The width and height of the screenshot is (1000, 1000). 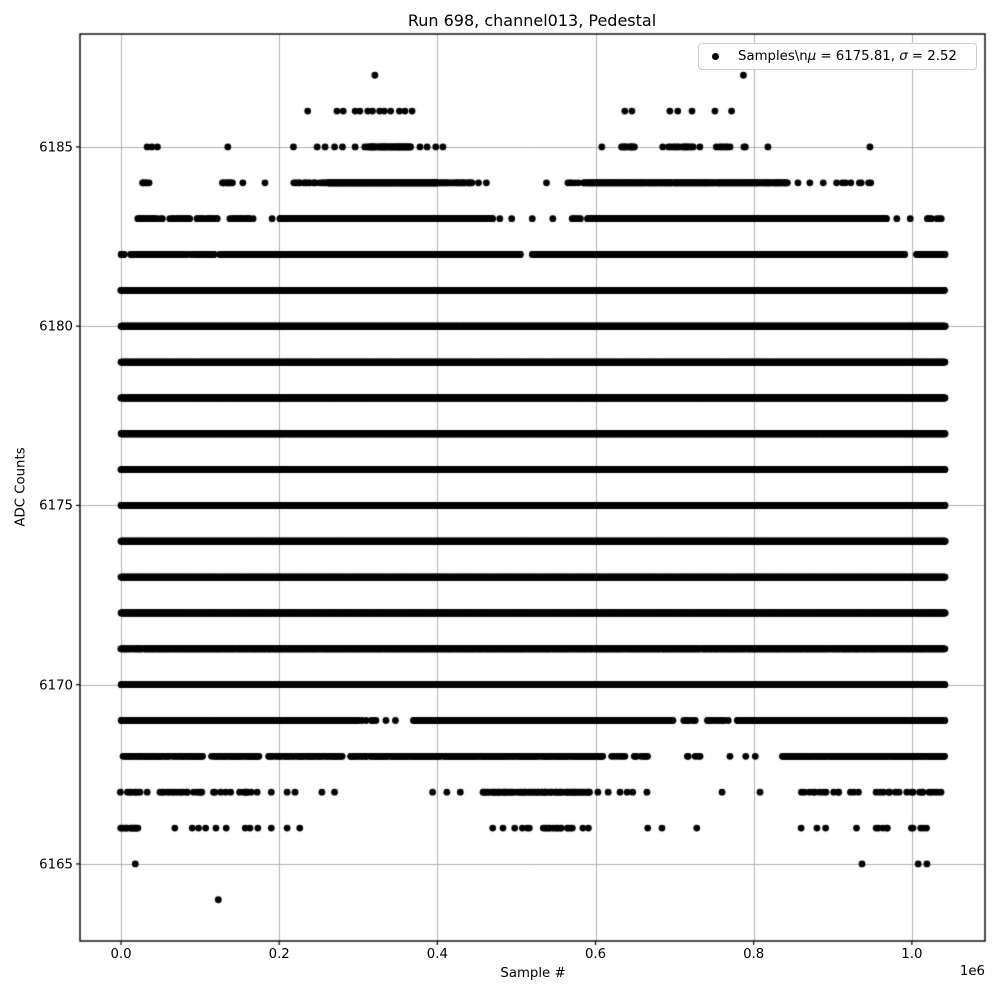 I want to click on legend-label: Samples\nμ = 6175.81, σ = 2.52, so click(x=847, y=56).